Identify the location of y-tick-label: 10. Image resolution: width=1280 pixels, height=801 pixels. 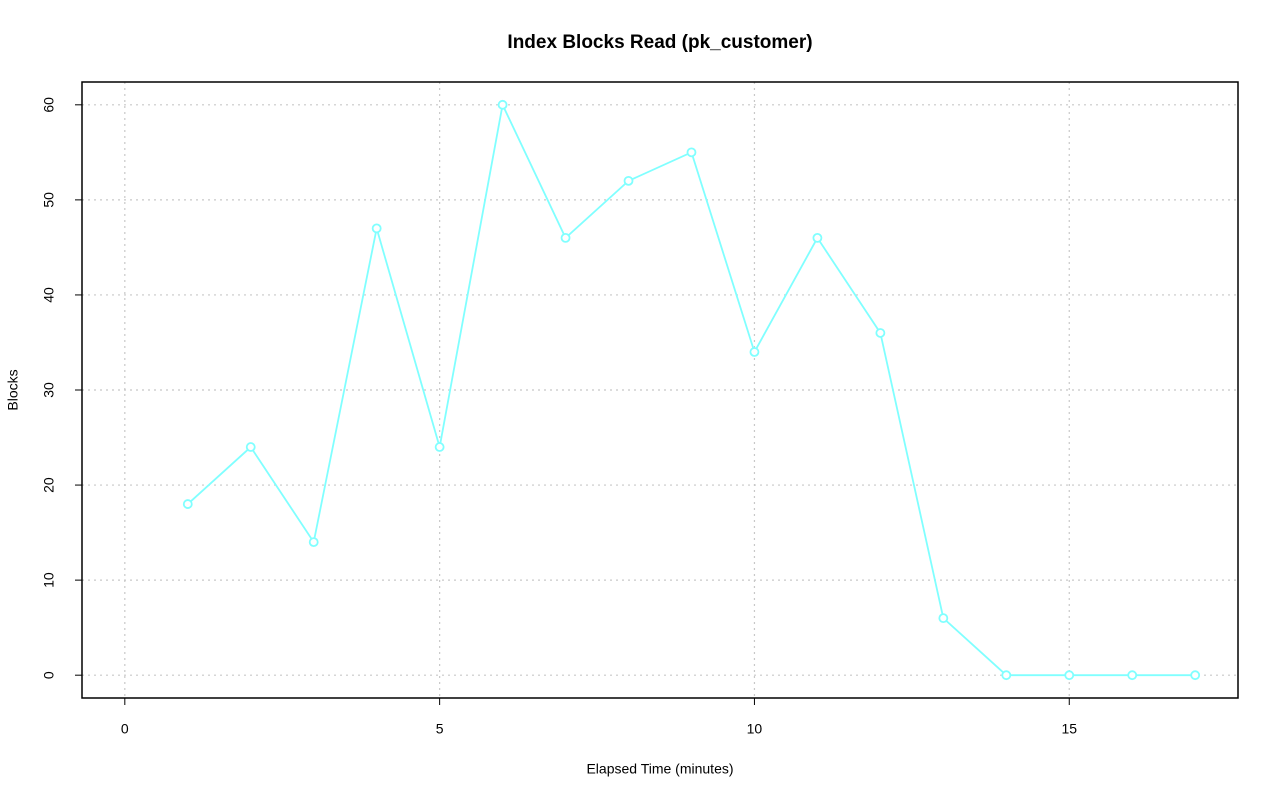
(49, 580).